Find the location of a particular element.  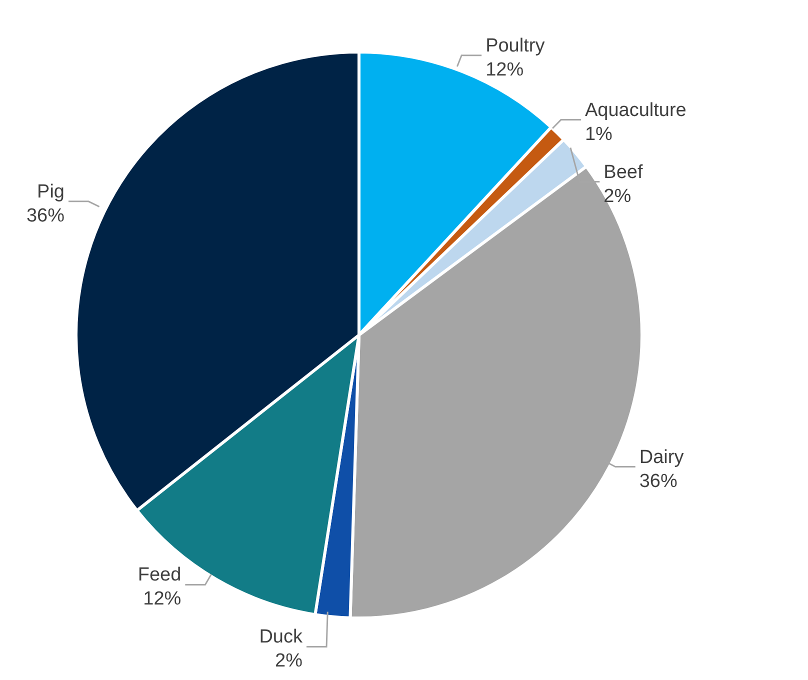

slice-label: Aquaculture is located at coordinates (635, 110).